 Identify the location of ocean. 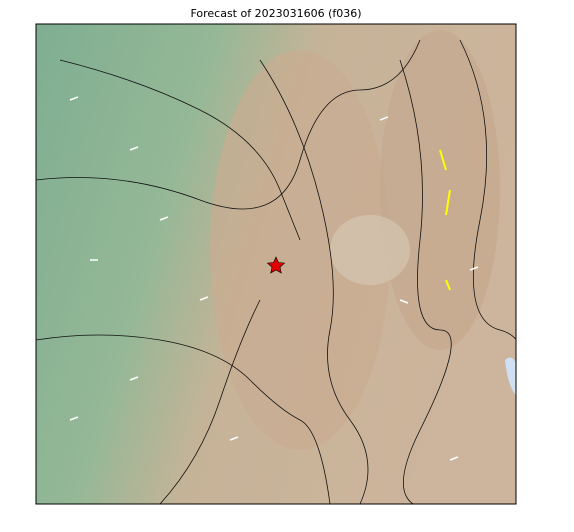
(510, 376).